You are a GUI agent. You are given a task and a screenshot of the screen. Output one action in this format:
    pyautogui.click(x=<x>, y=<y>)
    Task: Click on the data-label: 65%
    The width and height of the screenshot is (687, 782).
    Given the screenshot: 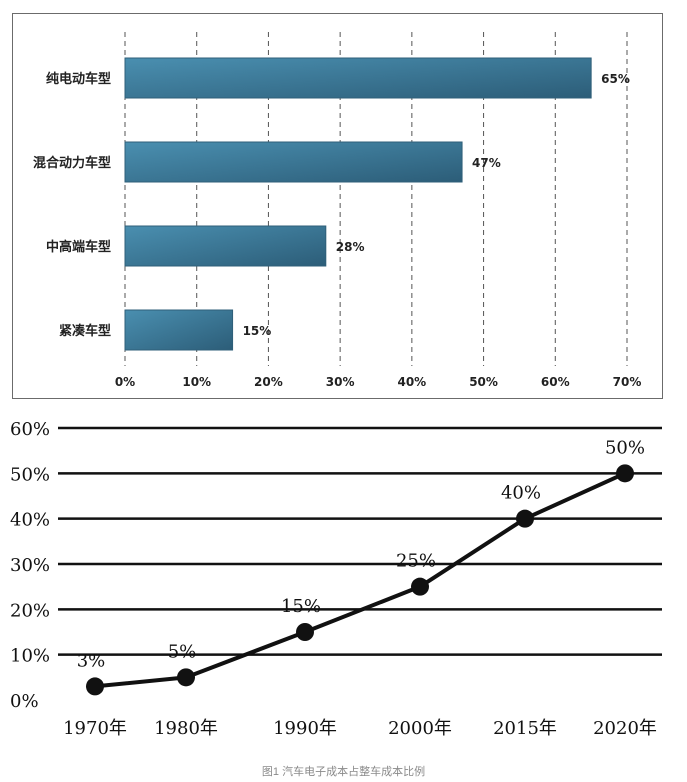 What is the action you would take?
    pyautogui.click(x=615, y=79)
    